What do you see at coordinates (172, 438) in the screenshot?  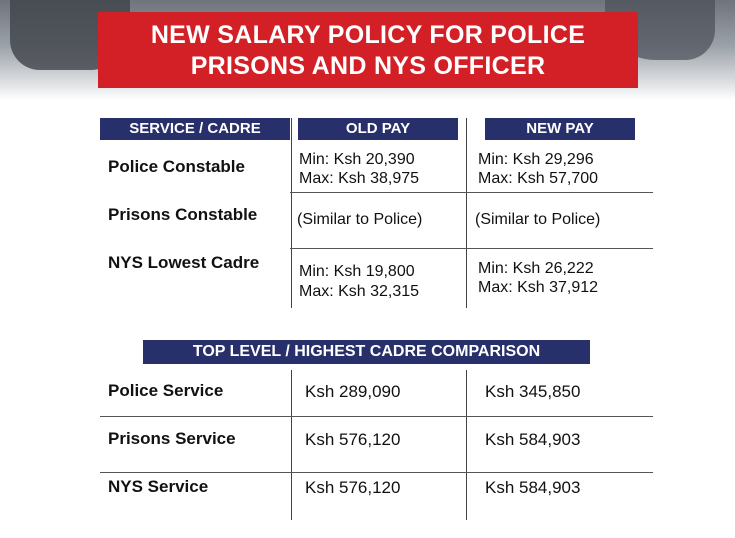 I see `row-label-prisons-service: Prisons Service` at bounding box center [172, 438].